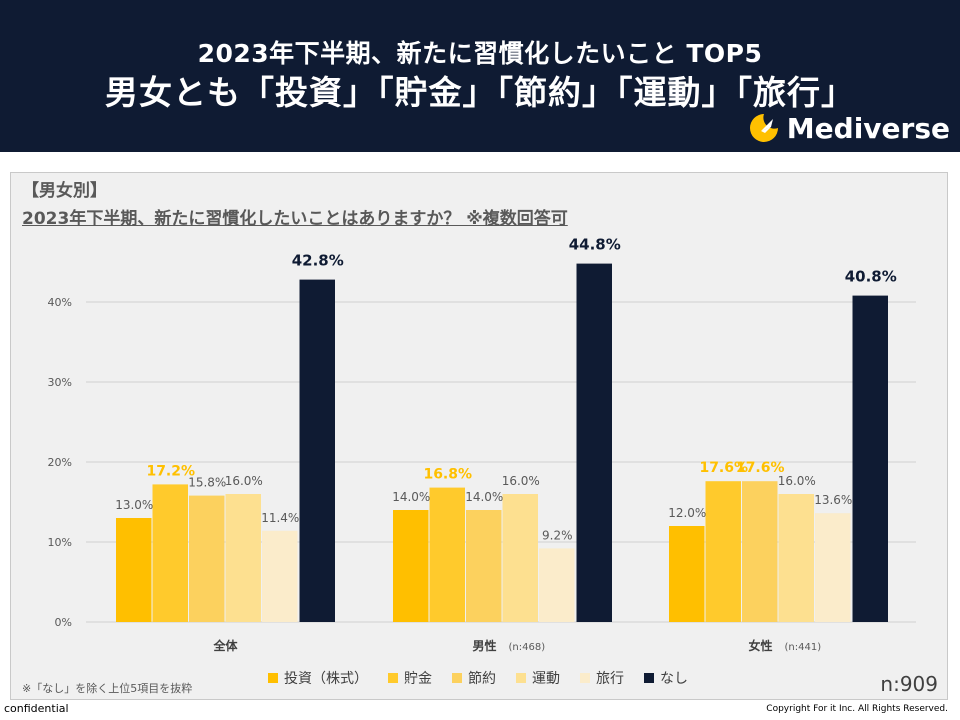  Describe the element at coordinates (64, 191) in the screenshot. I see `chart-section-label: 【男女別】` at that location.